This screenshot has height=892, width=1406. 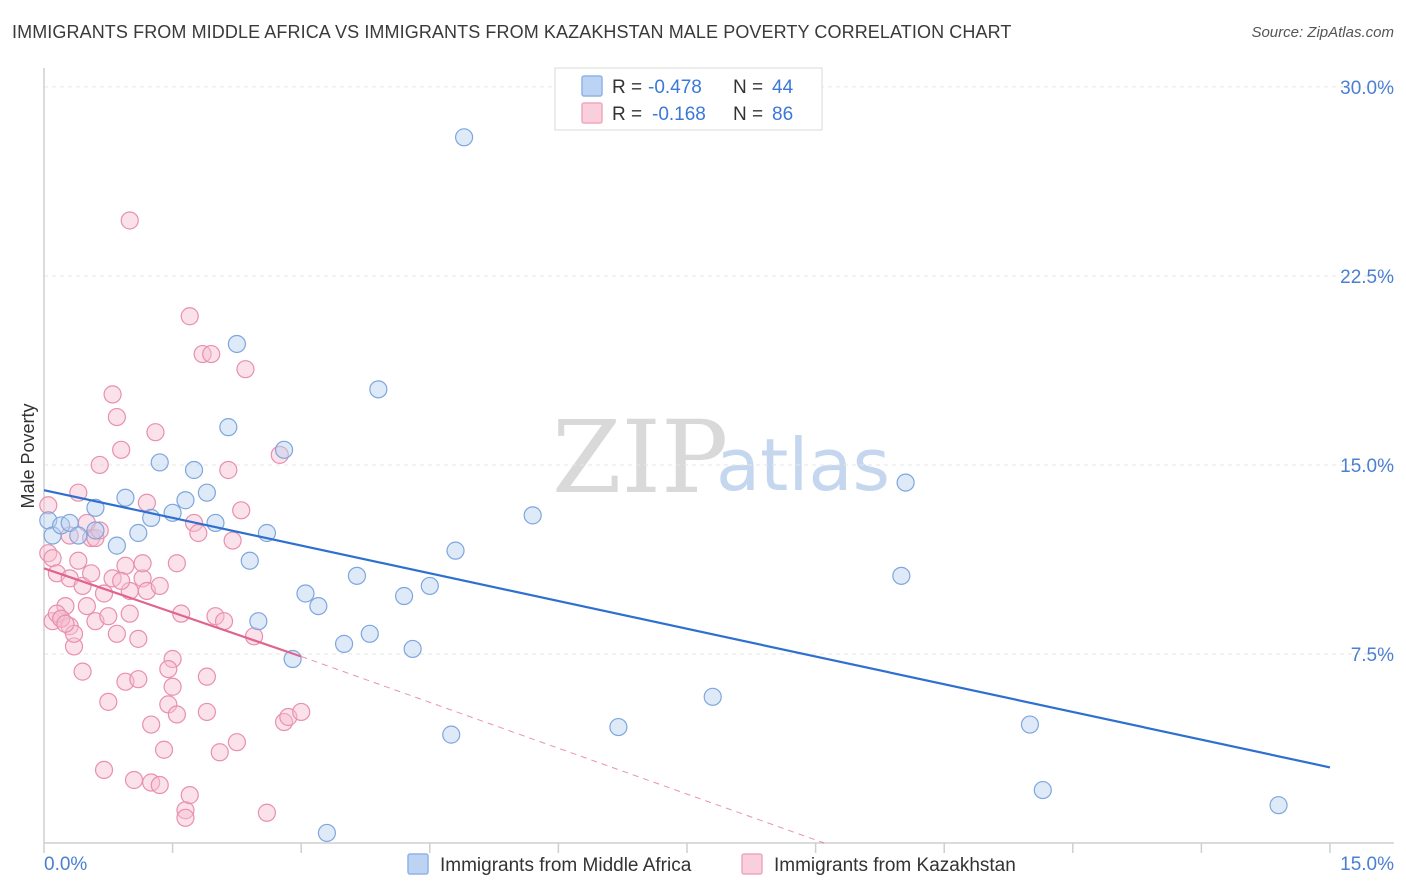 I want to click on y-tick-label: 7.5%, so click(x=1372, y=655).